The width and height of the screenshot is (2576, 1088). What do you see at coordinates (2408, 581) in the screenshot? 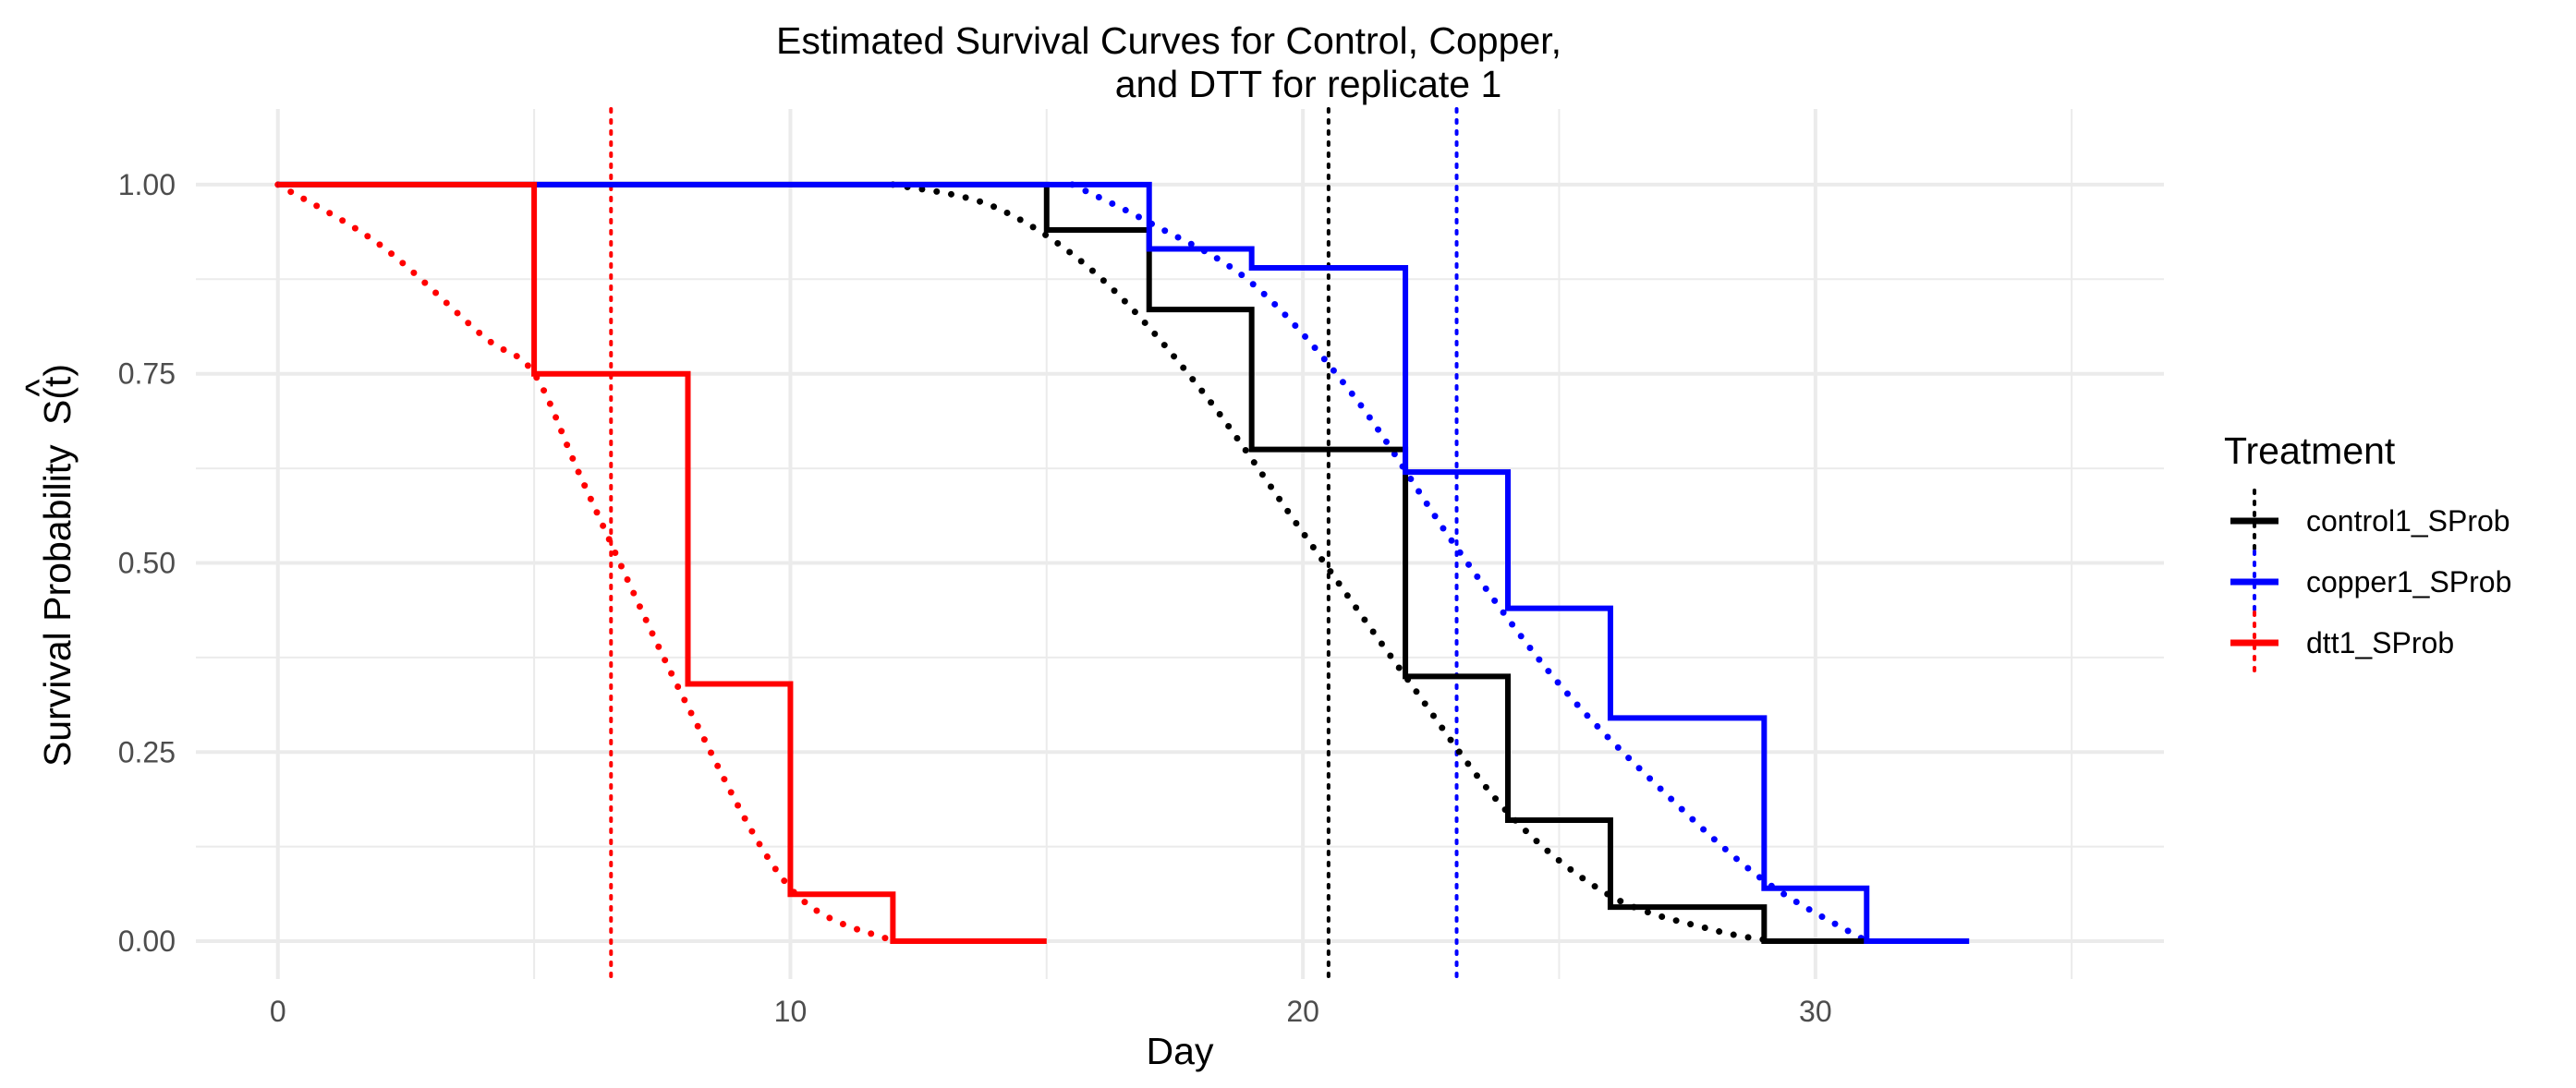
I see `copper1-sprob-legend-label: copper1_SProb` at bounding box center [2408, 581].